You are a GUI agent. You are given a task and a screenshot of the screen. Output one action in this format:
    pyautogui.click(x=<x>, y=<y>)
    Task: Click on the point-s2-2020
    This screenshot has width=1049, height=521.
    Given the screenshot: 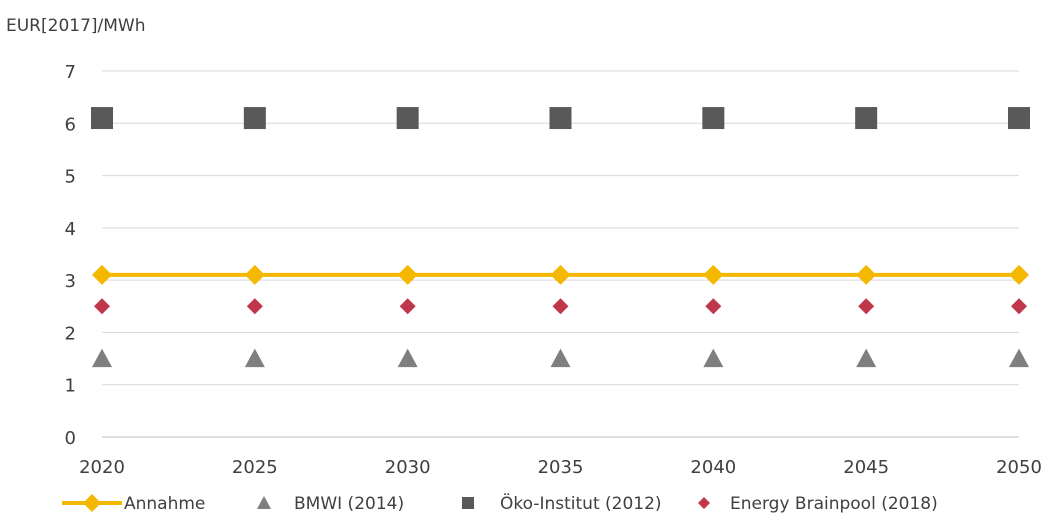 What is the action you would take?
    pyautogui.click(x=102, y=118)
    